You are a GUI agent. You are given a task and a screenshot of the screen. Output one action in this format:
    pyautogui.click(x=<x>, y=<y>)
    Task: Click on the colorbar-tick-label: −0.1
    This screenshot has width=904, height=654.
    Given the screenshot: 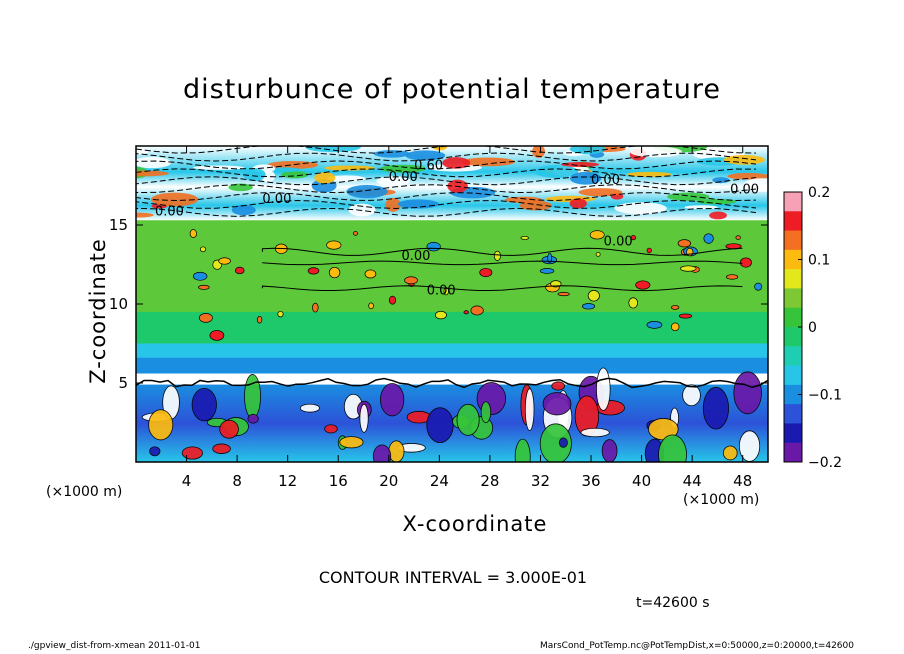 What is the action you would take?
    pyautogui.click(x=825, y=396)
    